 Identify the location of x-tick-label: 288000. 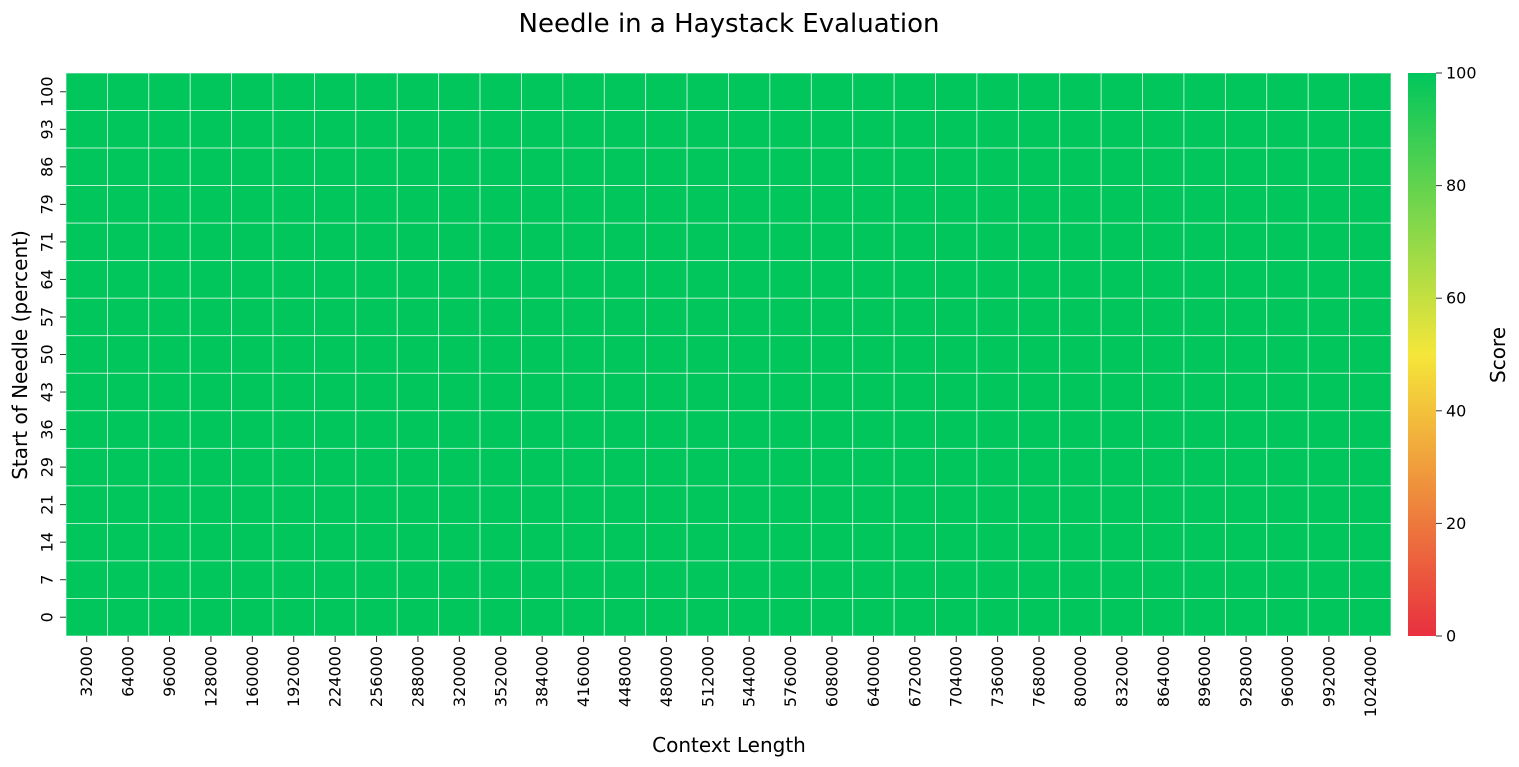
(417, 676).